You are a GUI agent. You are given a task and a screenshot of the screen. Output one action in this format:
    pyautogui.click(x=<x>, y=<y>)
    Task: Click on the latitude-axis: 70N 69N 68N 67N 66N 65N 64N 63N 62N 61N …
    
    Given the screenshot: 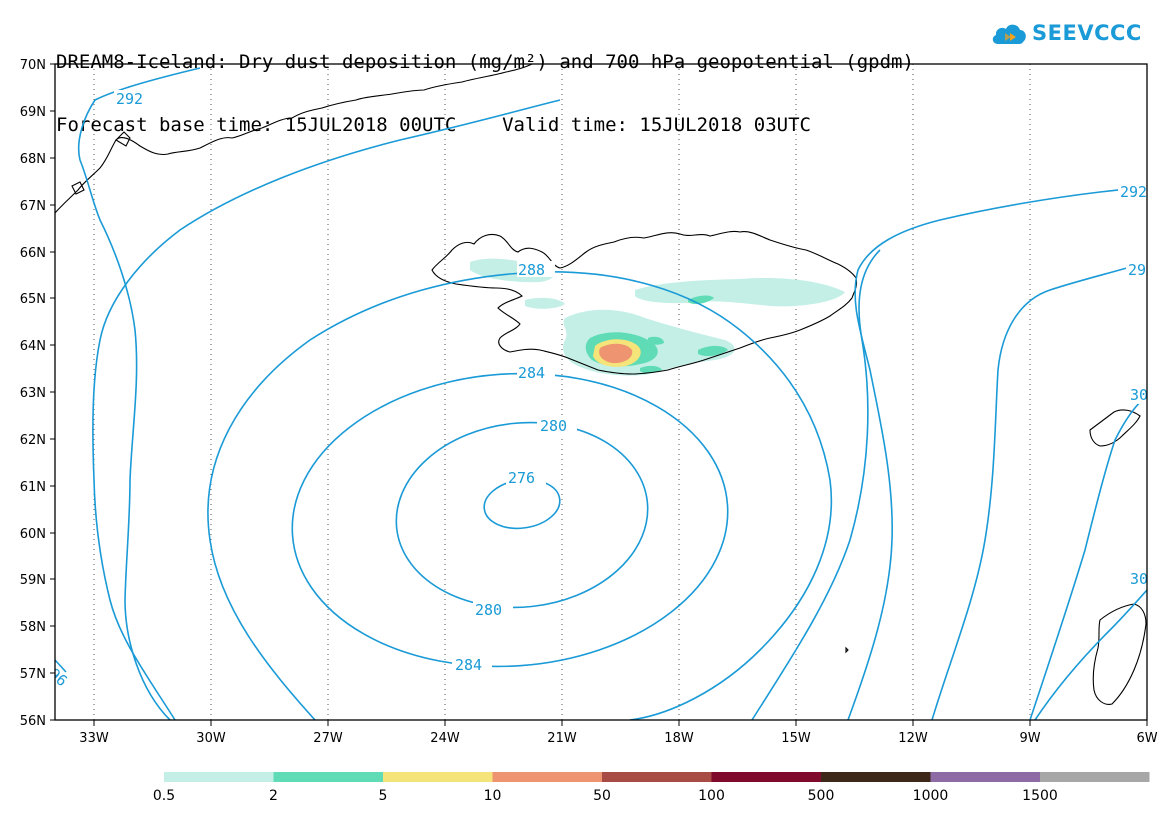 What is the action you would take?
    pyautogui.click(x=37, y=393)
    